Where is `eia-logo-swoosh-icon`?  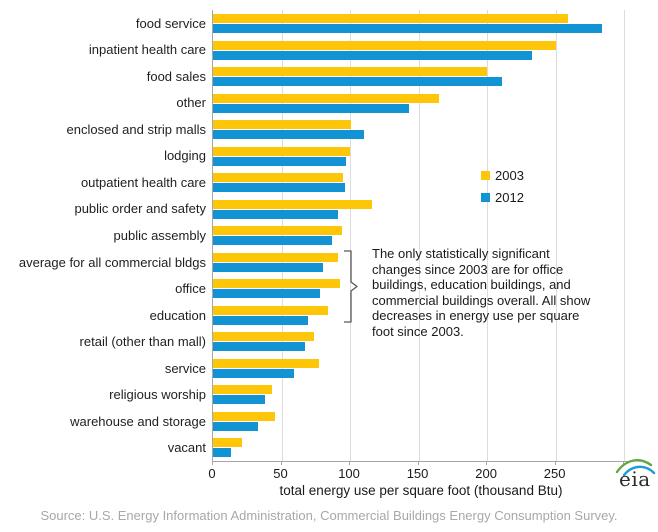
eia-logo-swoosh-icon is located at coordinates (635, 468).